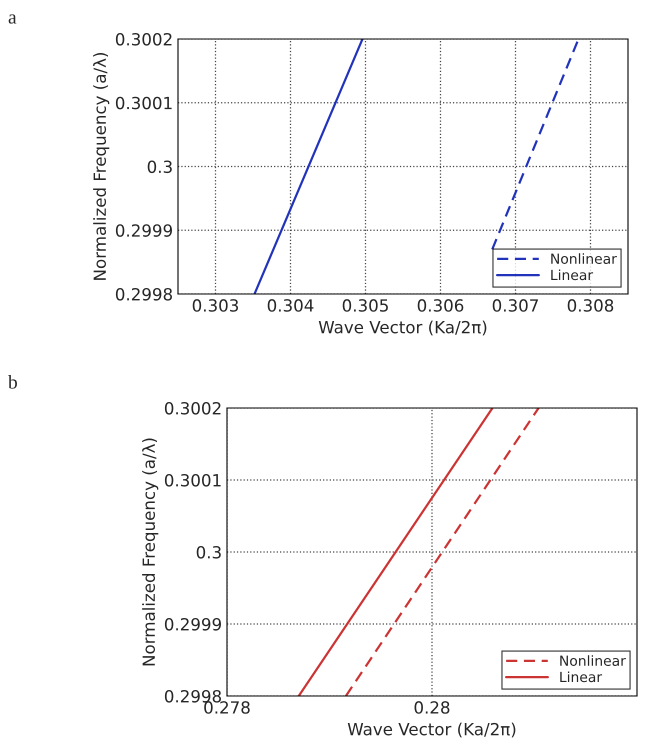  Describe the element at coordinates (515, 305) in the screenshot. I see `x-tick-label: 0.307` at that location.